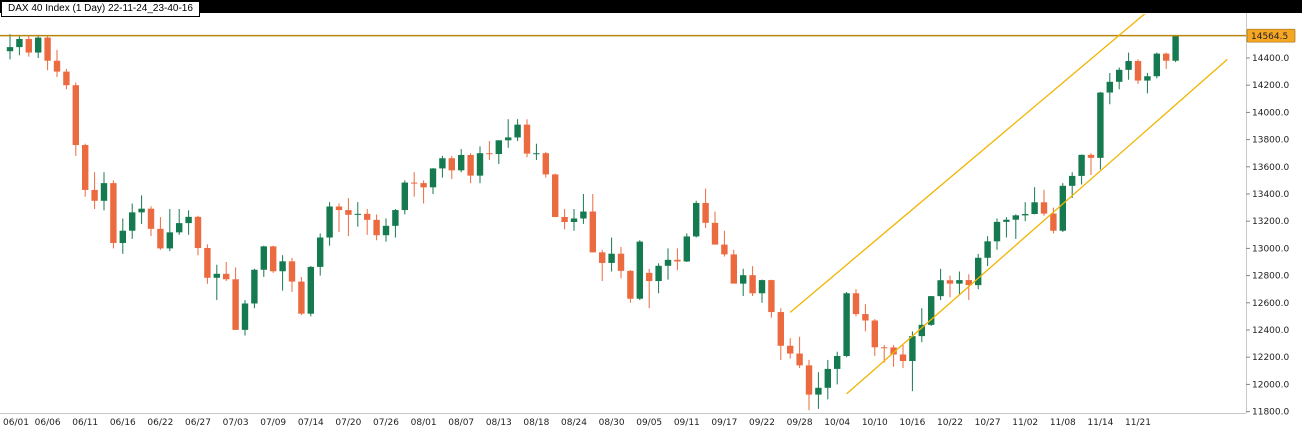  What do you see at coordinates (1063, 423) in the screenshot?
I see `time-tick-label: 11/08` at bounding box center [1063, 423].